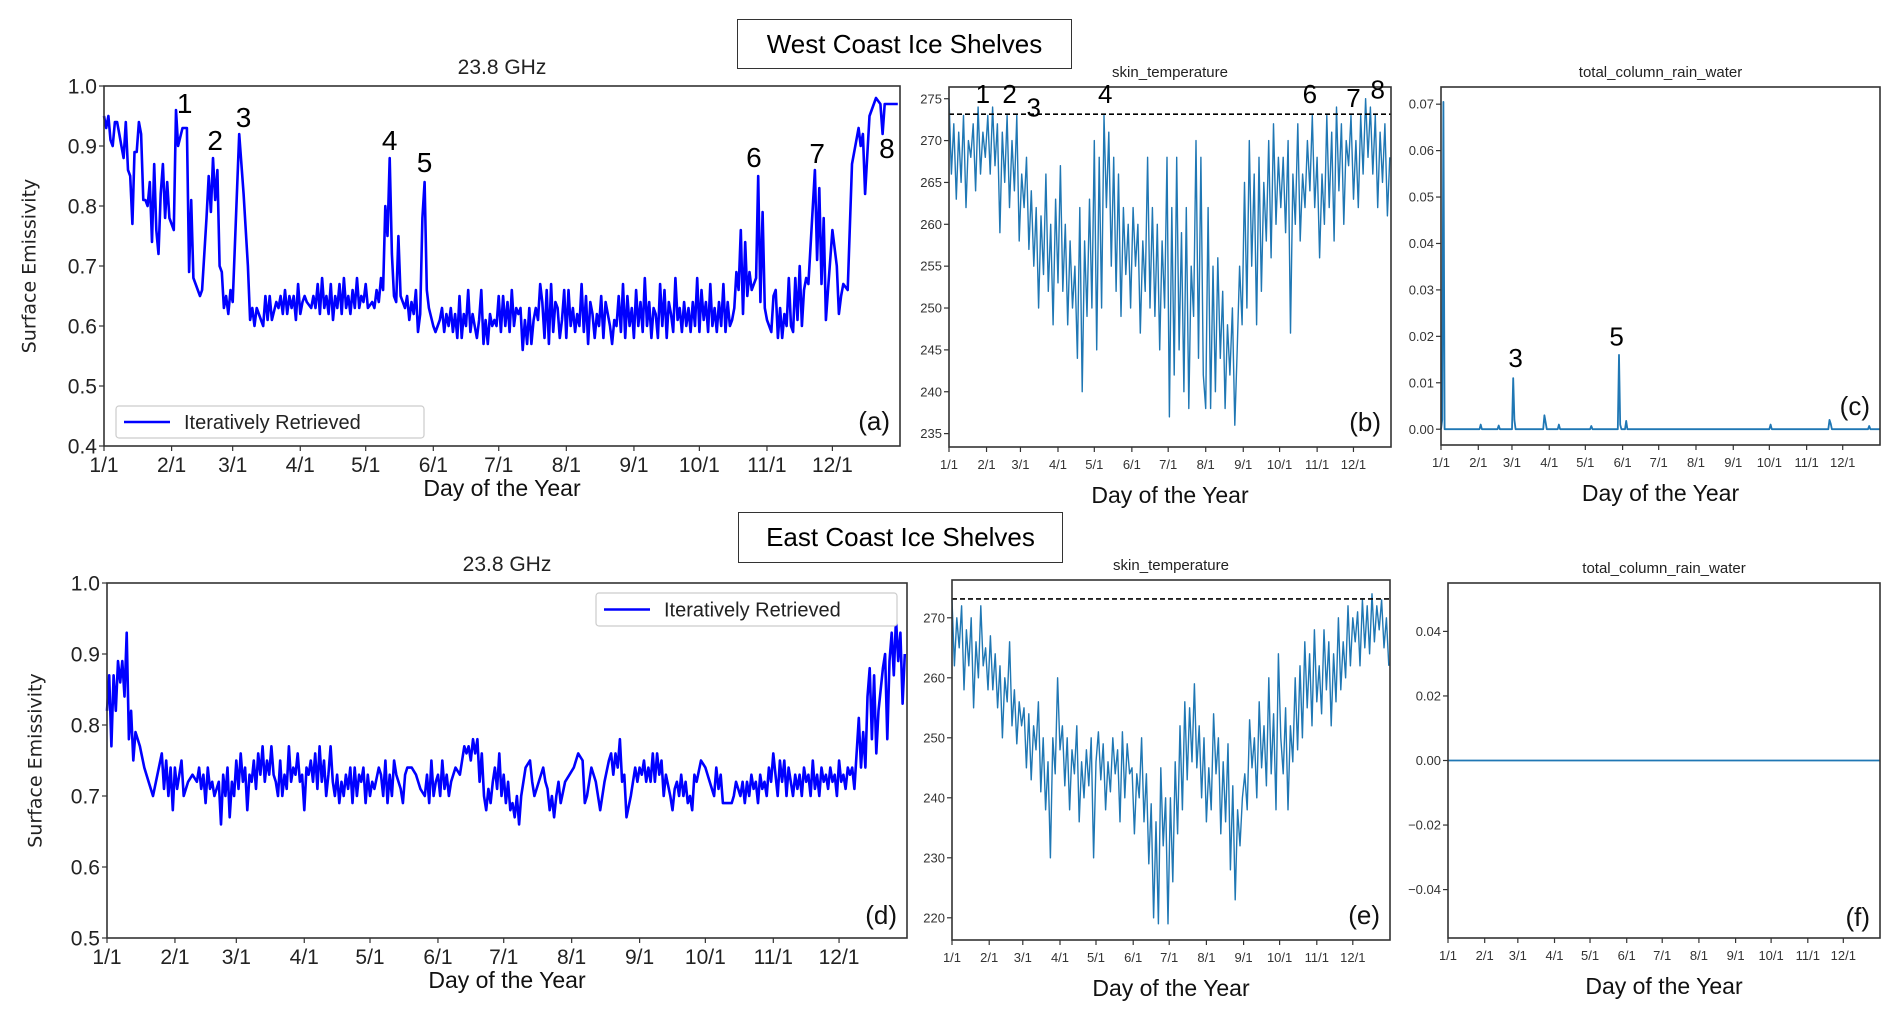  I want to click on legend: Iteratively Retrieved, so click(746, 609).